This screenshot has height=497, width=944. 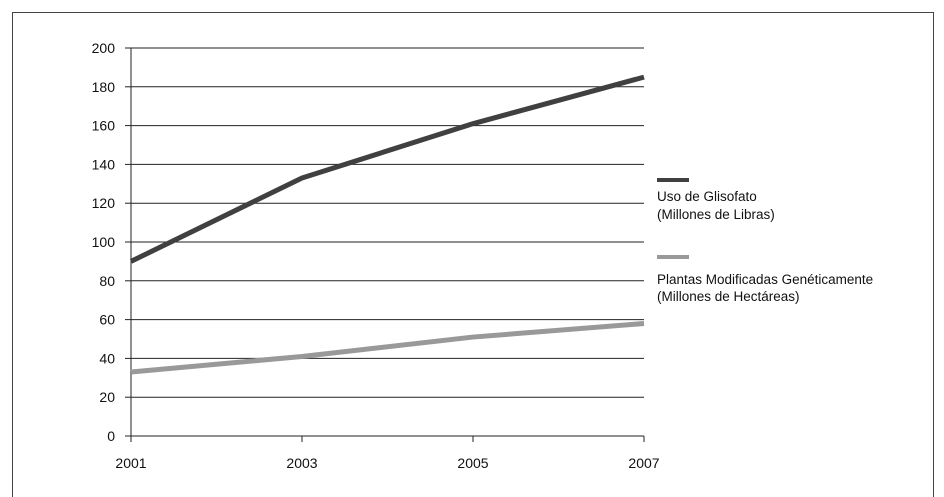 What do you see at coordinates (104, 242) in the screenshot?
I see `y-tick-label-100: 100` at bounding box center [104, 242].